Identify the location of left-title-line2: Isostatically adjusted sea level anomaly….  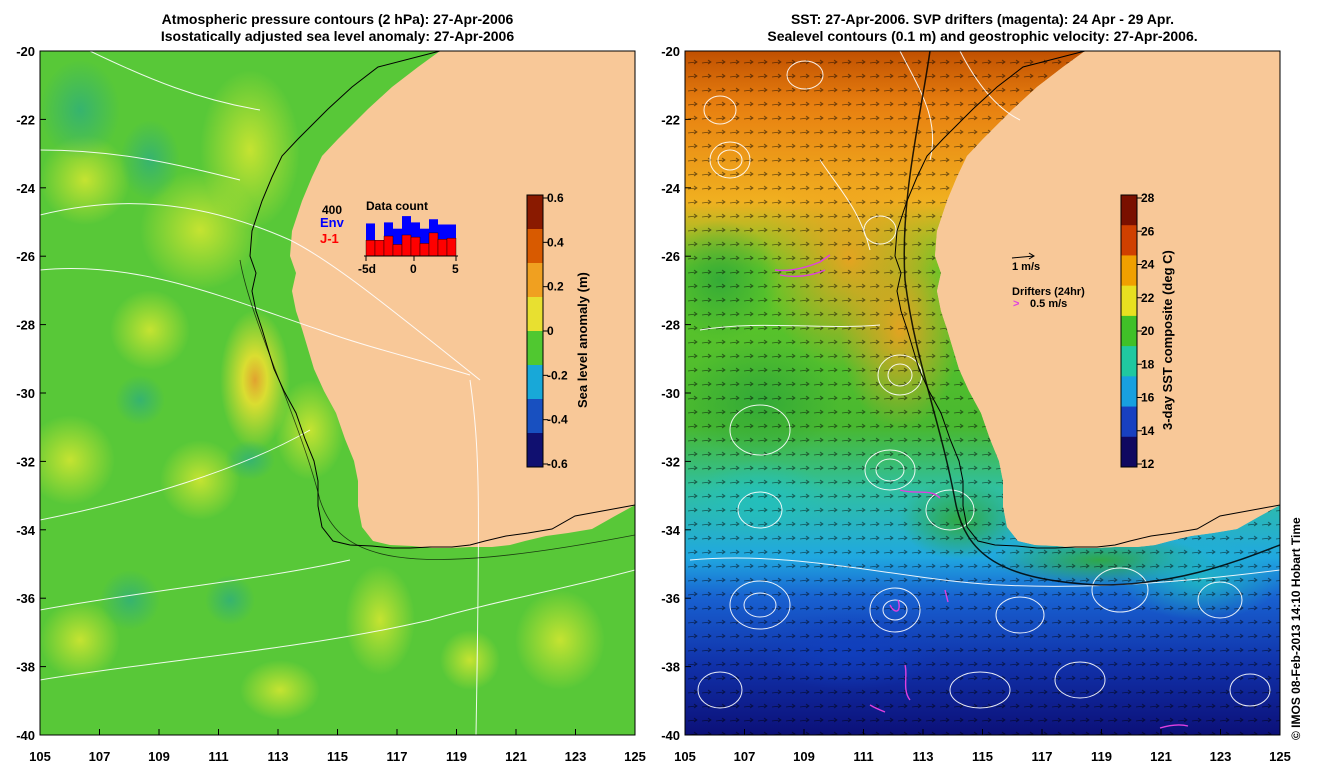
(337, 36).